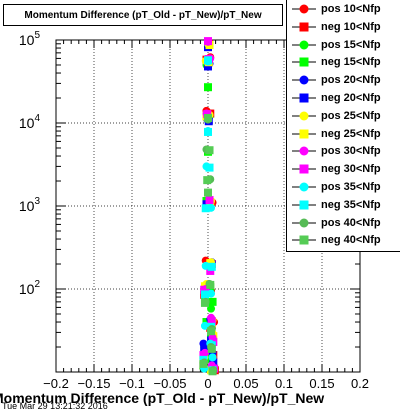 The image size is (400, 414). What do you see at coordinates (351, 115) in the screenshot?
I see `legend-label: pos 25<Nfp` at bounding box center [351, 115].